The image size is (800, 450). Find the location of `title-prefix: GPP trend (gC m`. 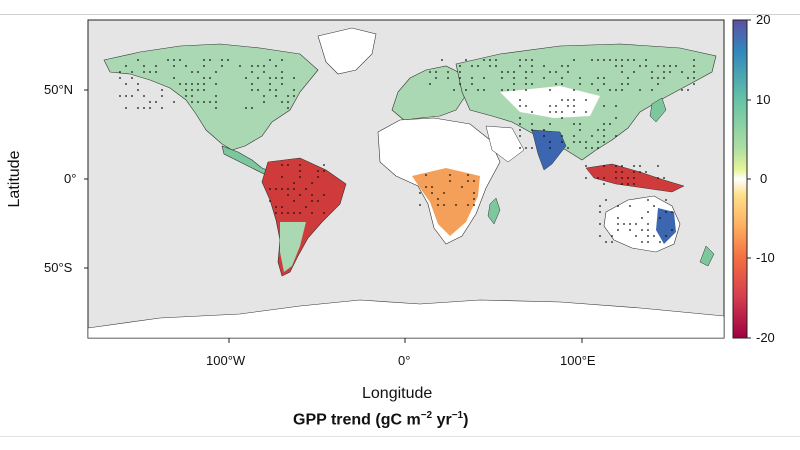

title-prefix: GPP trend (gC m is located at coordinates (357, 420).